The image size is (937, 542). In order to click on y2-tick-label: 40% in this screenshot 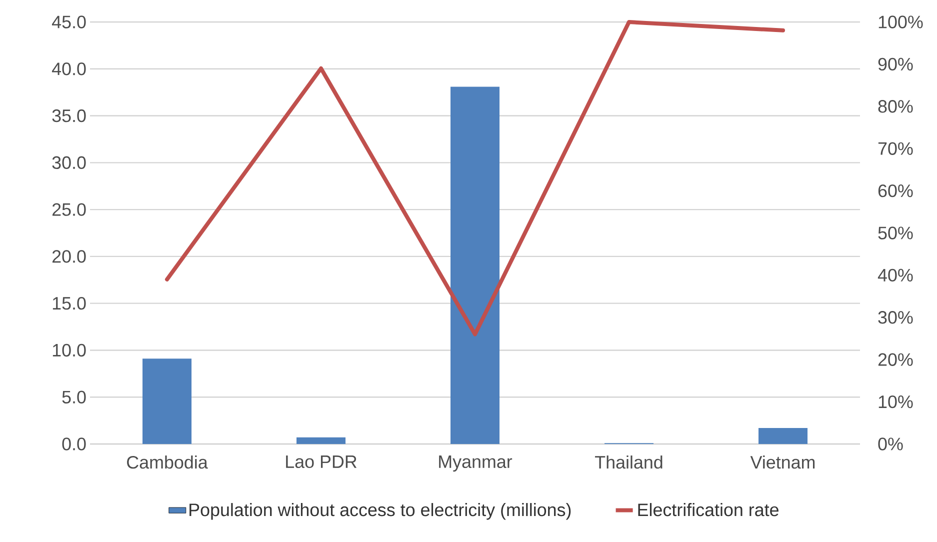, I will do `click(895, 275)`.